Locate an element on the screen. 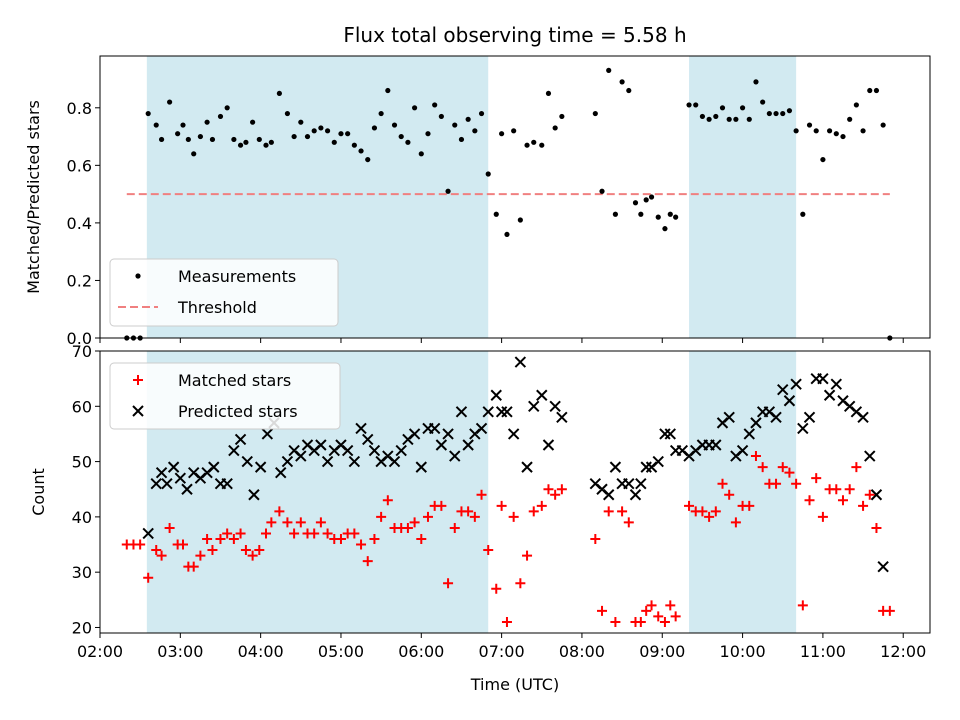  x-tick-label: 04:00 is located at coordinates (261, 651).